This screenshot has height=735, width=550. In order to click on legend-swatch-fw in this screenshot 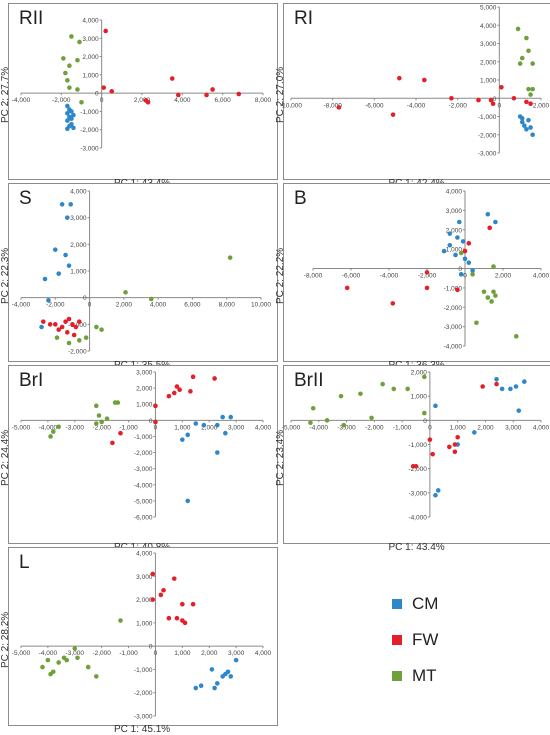, I will do `click(397, 640)`.